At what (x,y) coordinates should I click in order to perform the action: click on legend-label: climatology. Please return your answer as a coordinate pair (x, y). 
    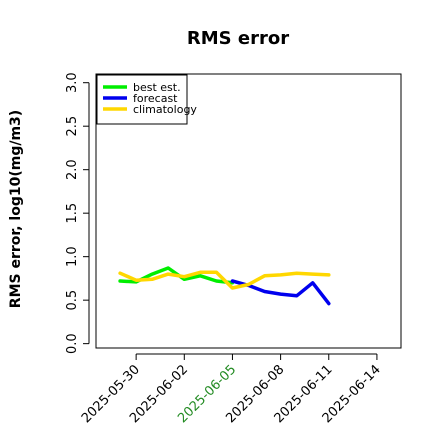
    Looking at the image, I should click on (165, 109).